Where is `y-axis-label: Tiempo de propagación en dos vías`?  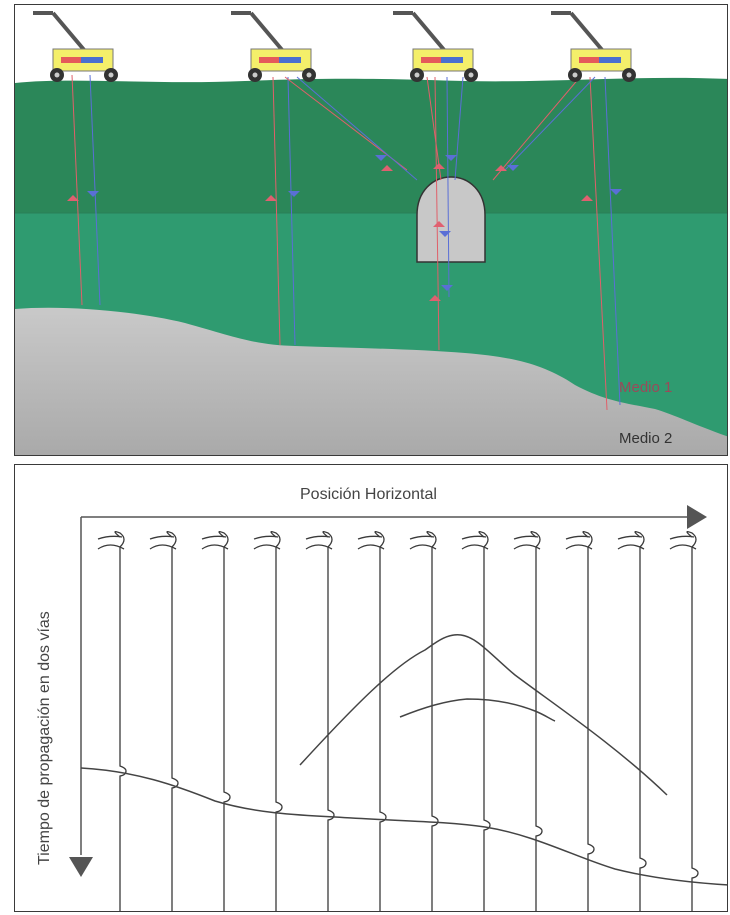 y-axis-label: Tiempo de propagación en dos vías is located at coordinates (44, 738).